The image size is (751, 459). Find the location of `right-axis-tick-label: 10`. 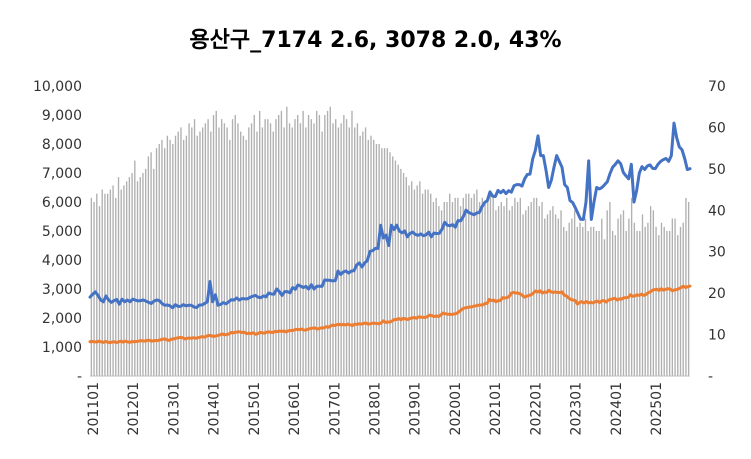

right-axis-tick-label: 10 is located at coordinates (717, 336).